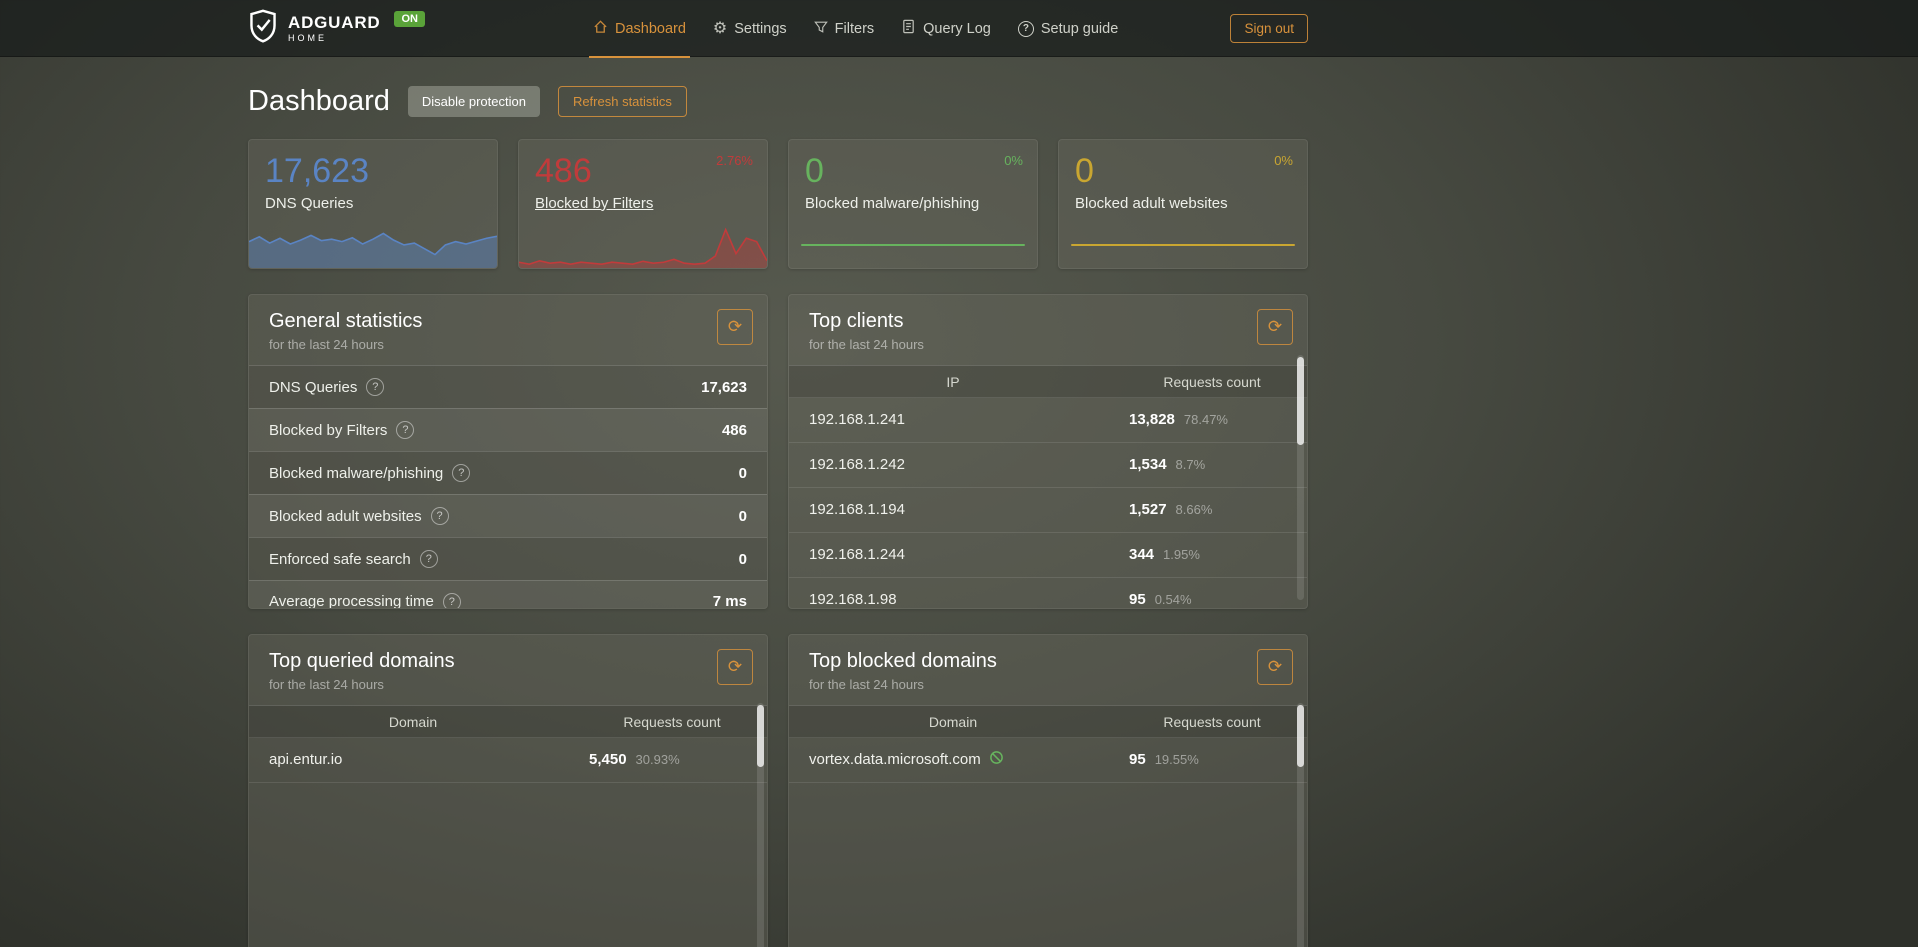 The height and width of the screenshot is (947, 1918). What do you see at coordinates (953, 721) in the screenshot?
I see `column-header-domain: Domain` at bounding box center [953, 721].